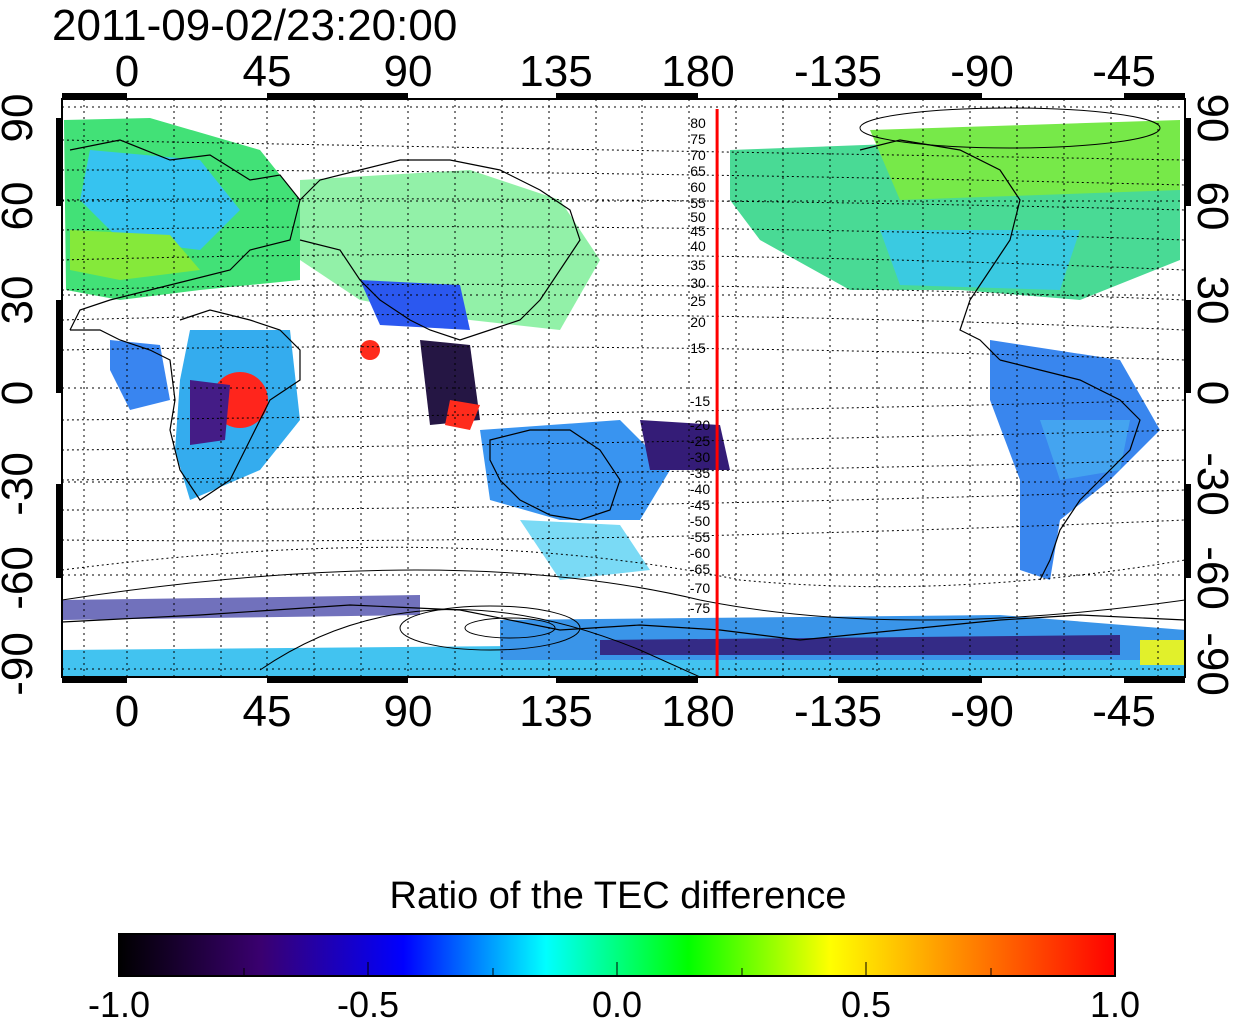 The width and height of the screenshot is (1240, 1025). I want to click on contour-label: -70, so click(700, 588).